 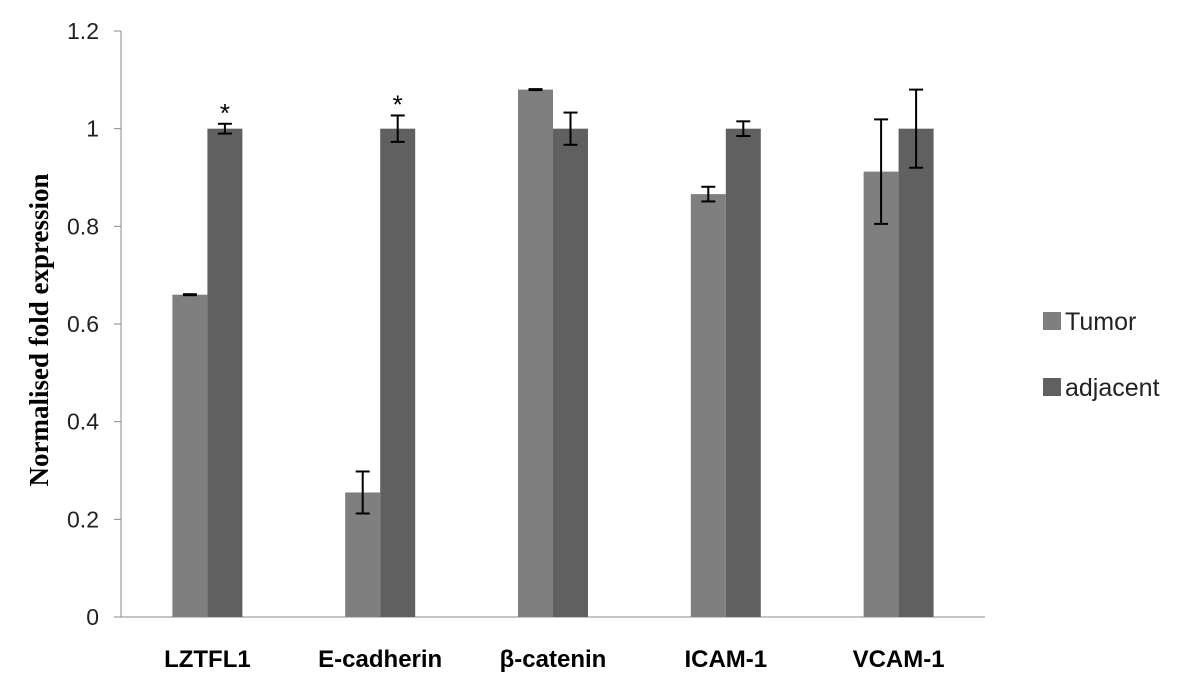 What do you see at coordinates (92, 617) in the screenshot?
I see `y-tick-label: 0` at bounding box center [92, 617].